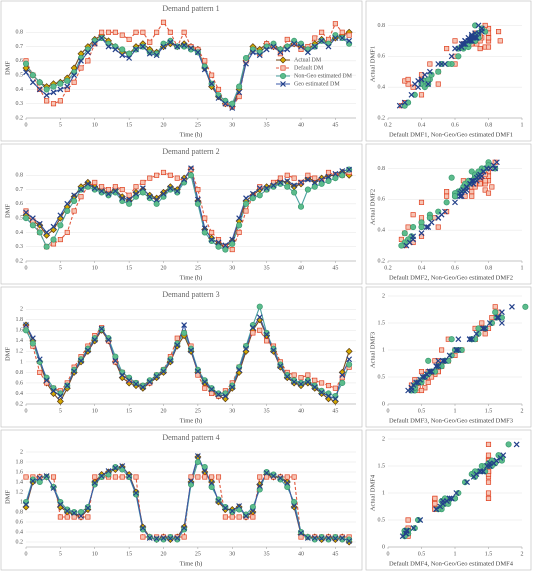 Image resolution: width=533 pixels, height=575 pixels. What do you see at coordinates (191, 134) in the screenshot?
I see `x-axis-label: Time (h)` at bounding box center [191, 134].